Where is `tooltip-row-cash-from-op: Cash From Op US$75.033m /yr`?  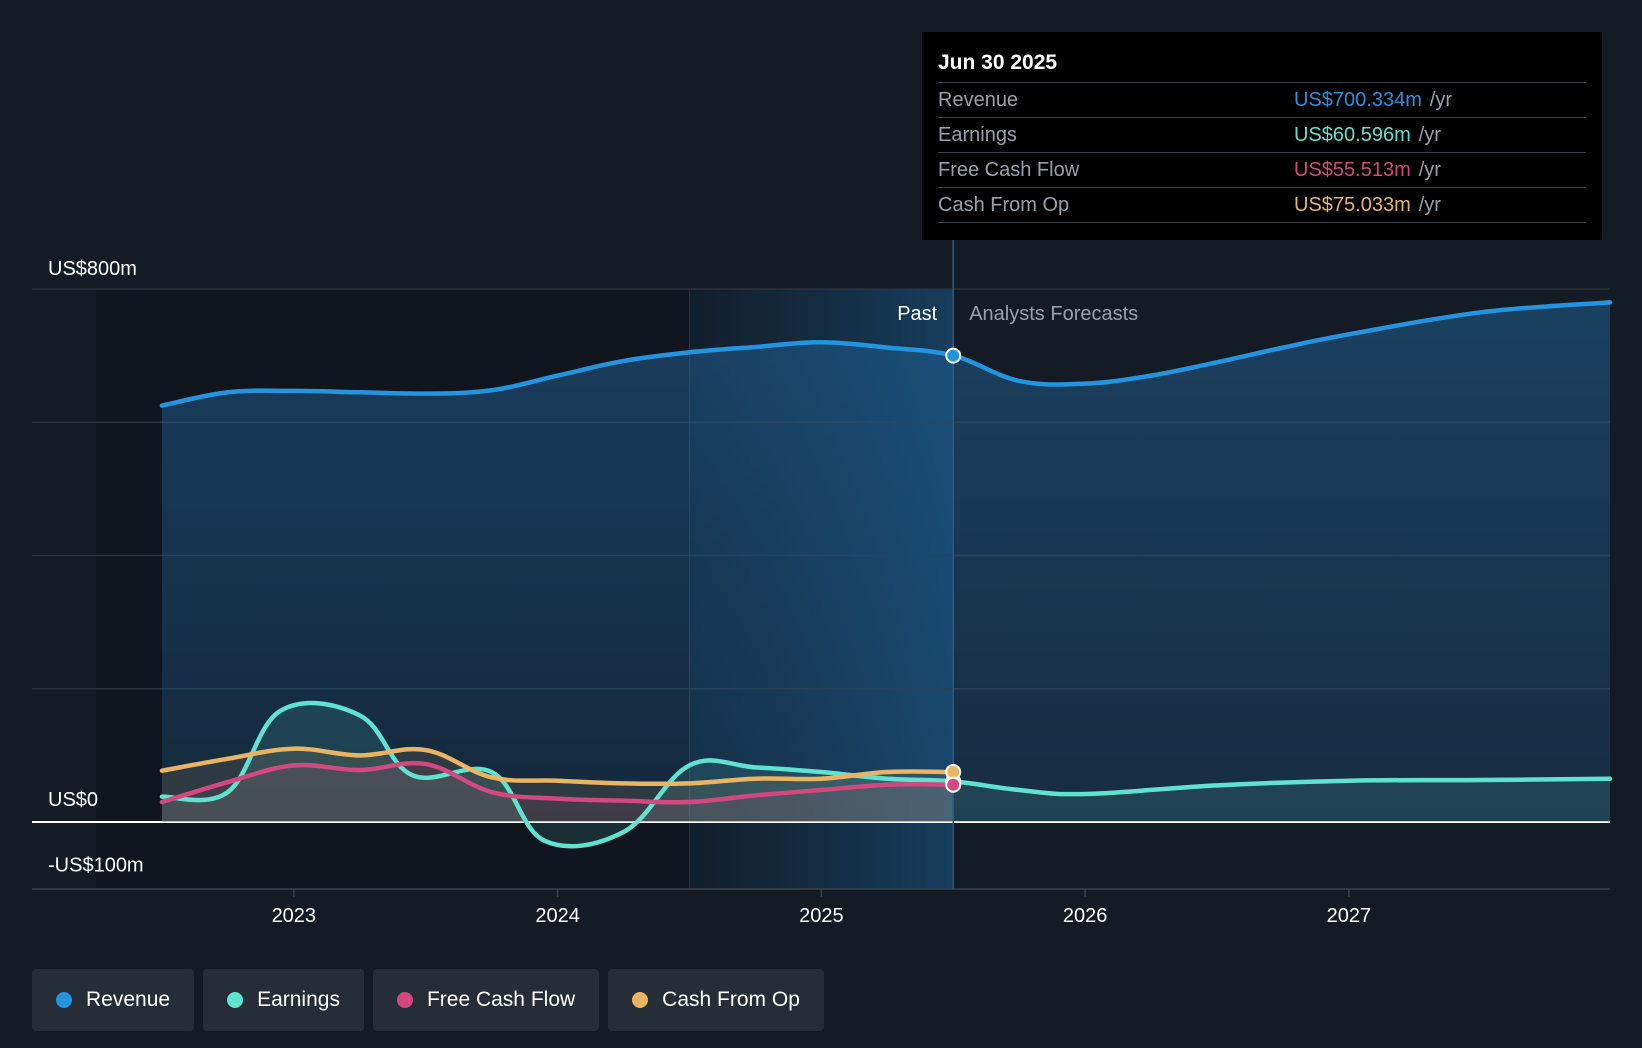
tooltip-row-cash-from-op: Cash From Op US$75.033m /yr is located at coordinates (1262, 205).